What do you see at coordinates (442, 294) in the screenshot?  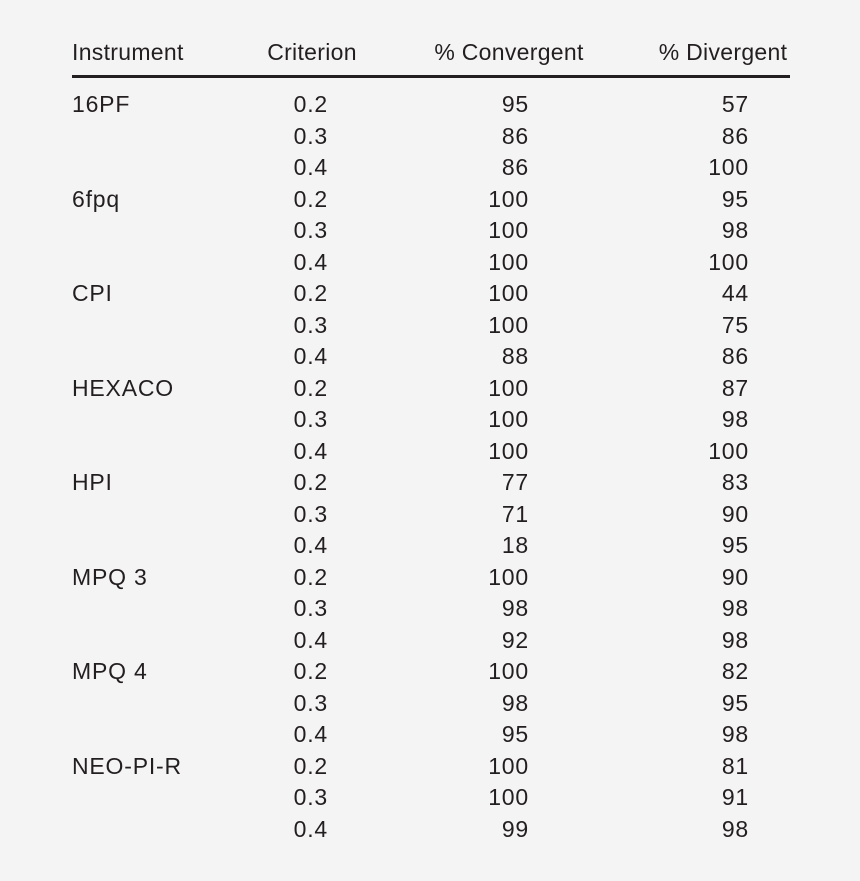 I see `table-row: CPI 0.2 100 44` at bounding box center [442, 294].